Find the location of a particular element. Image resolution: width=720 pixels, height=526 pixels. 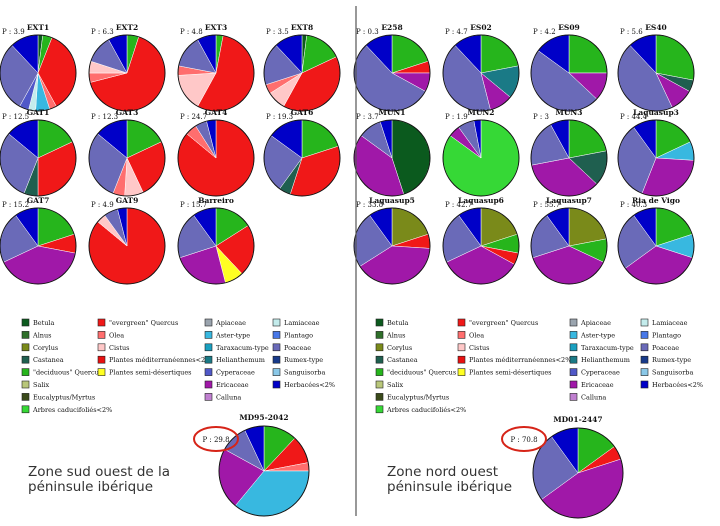

legend-item-corylus: Corylus is located at coordinates (39, 347).